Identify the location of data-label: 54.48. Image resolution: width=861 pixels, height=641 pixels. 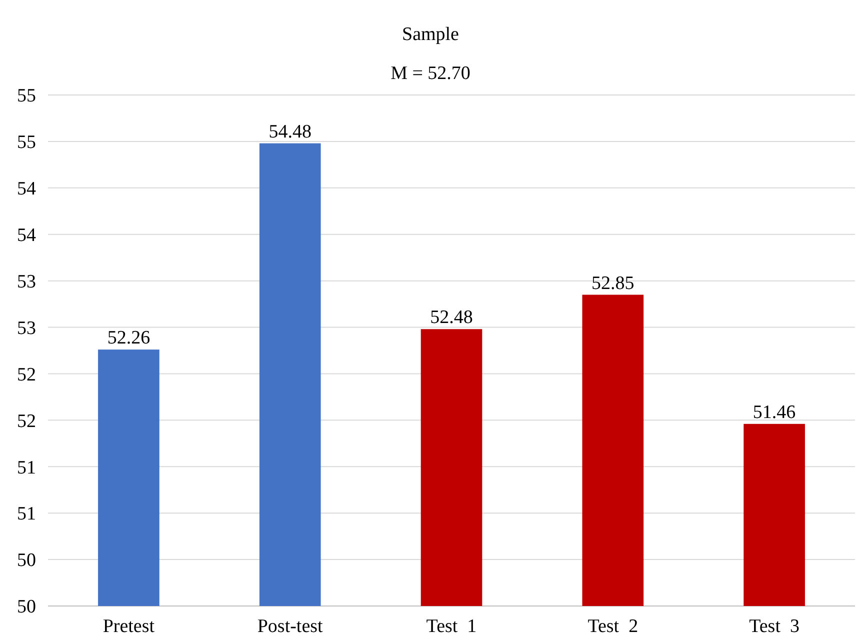
(290, 131).